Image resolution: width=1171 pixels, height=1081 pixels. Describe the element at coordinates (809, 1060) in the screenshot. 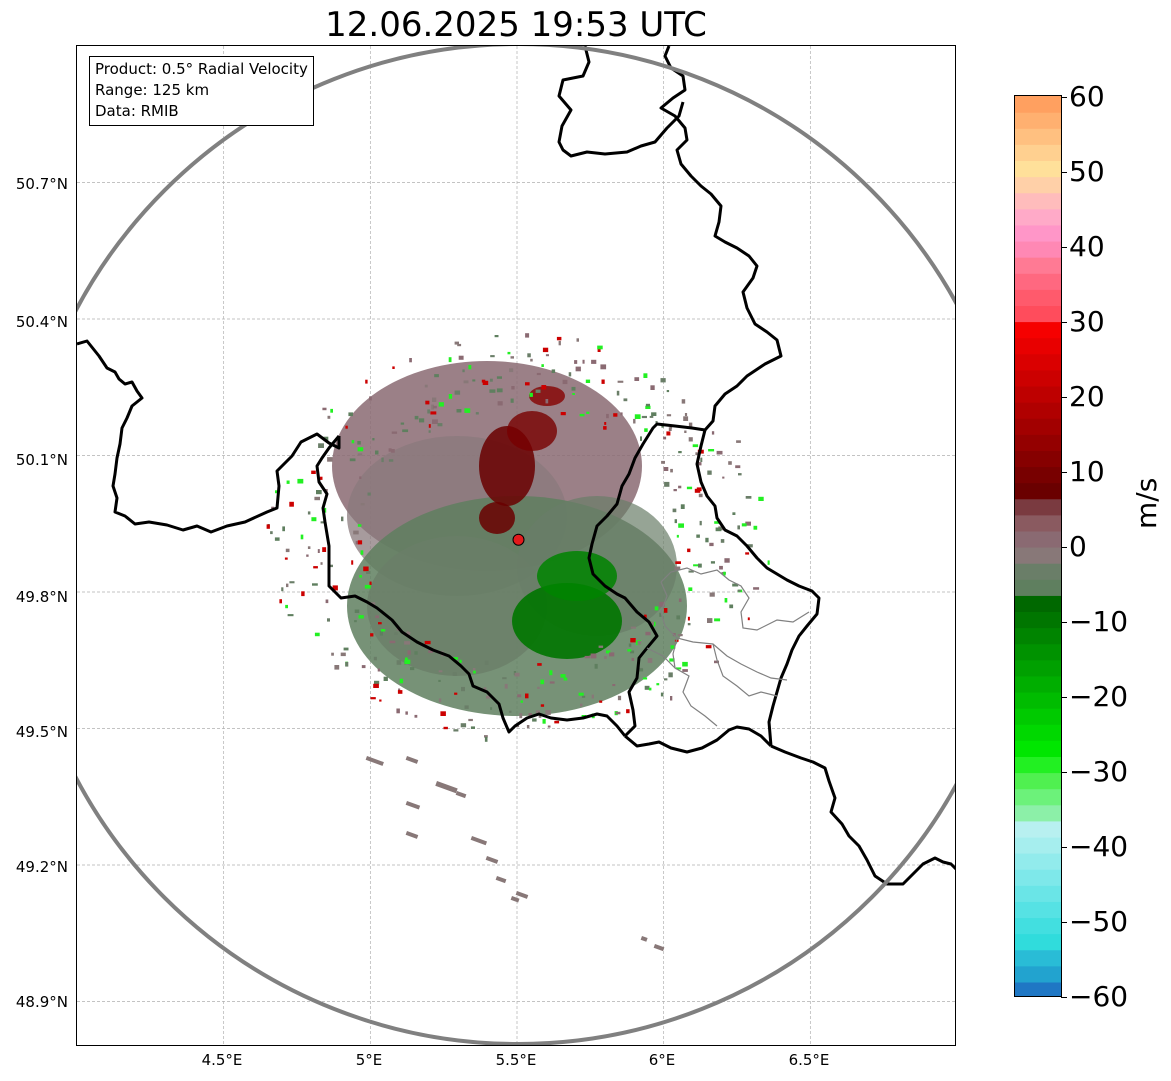

I see `lon-tick-label: 6.5°E` at that location.